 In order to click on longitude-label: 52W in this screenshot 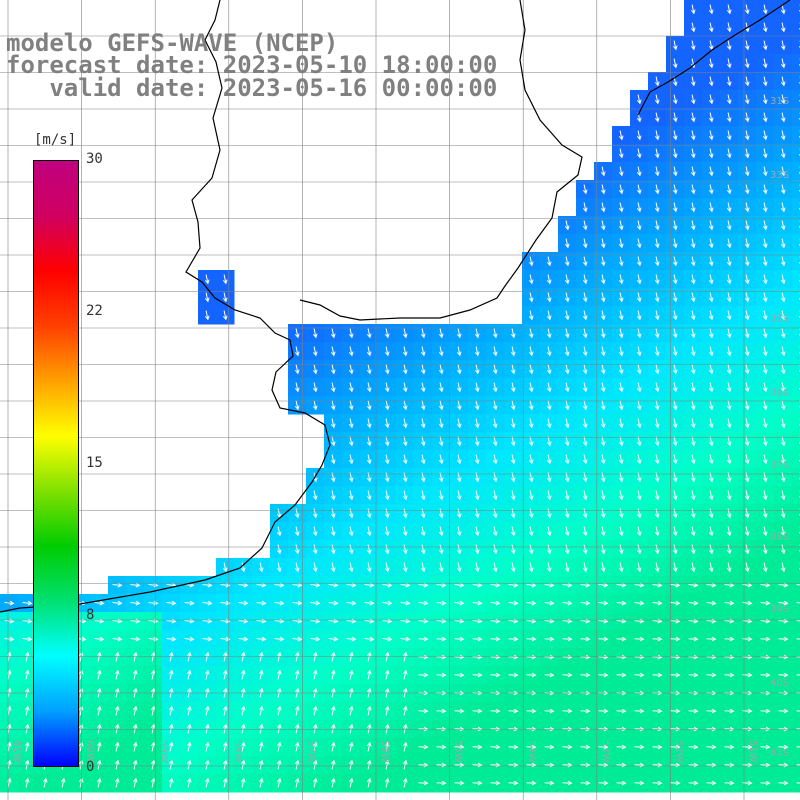, I will do `click(678, 751)`.